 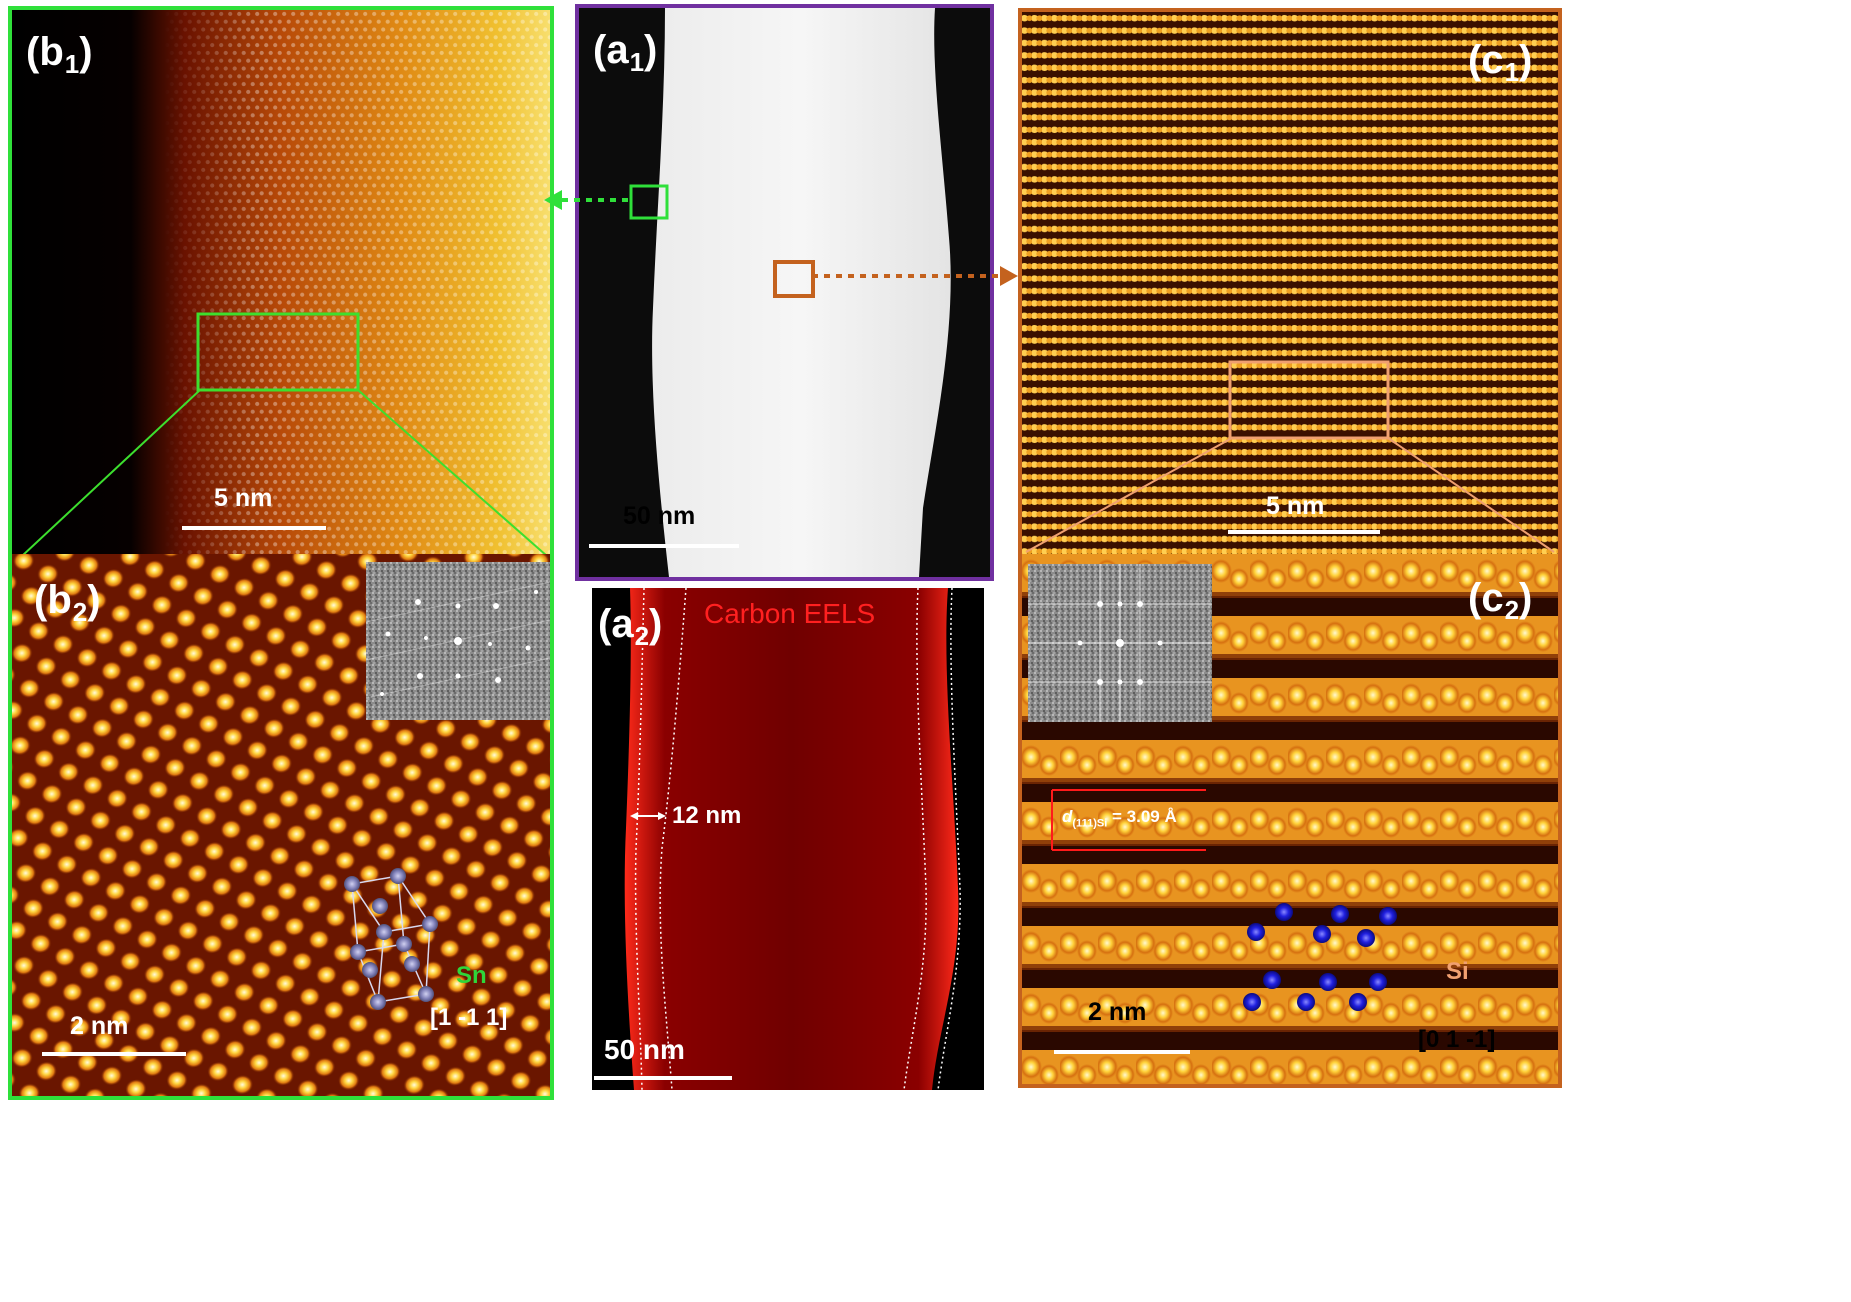 What do you see at coordinates (1122, 1052) in the screenshot?
I see `c2-scale-bar` at bounding box center [1122, 1052].